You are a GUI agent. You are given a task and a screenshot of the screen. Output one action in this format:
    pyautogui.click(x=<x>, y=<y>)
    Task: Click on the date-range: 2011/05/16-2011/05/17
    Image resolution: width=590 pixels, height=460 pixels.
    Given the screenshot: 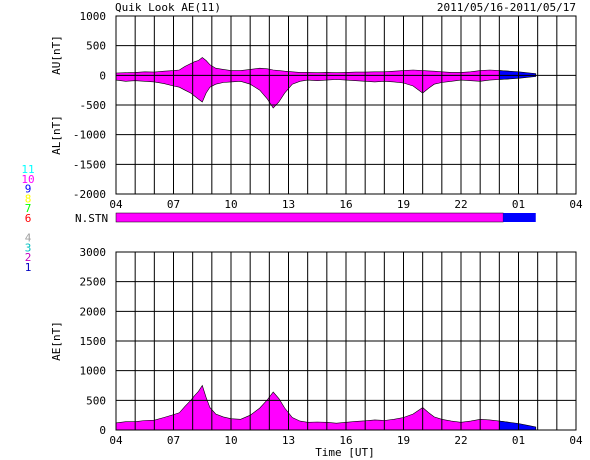 What is the action you would take?
    pyautogui.click(x=506, y=7)
    